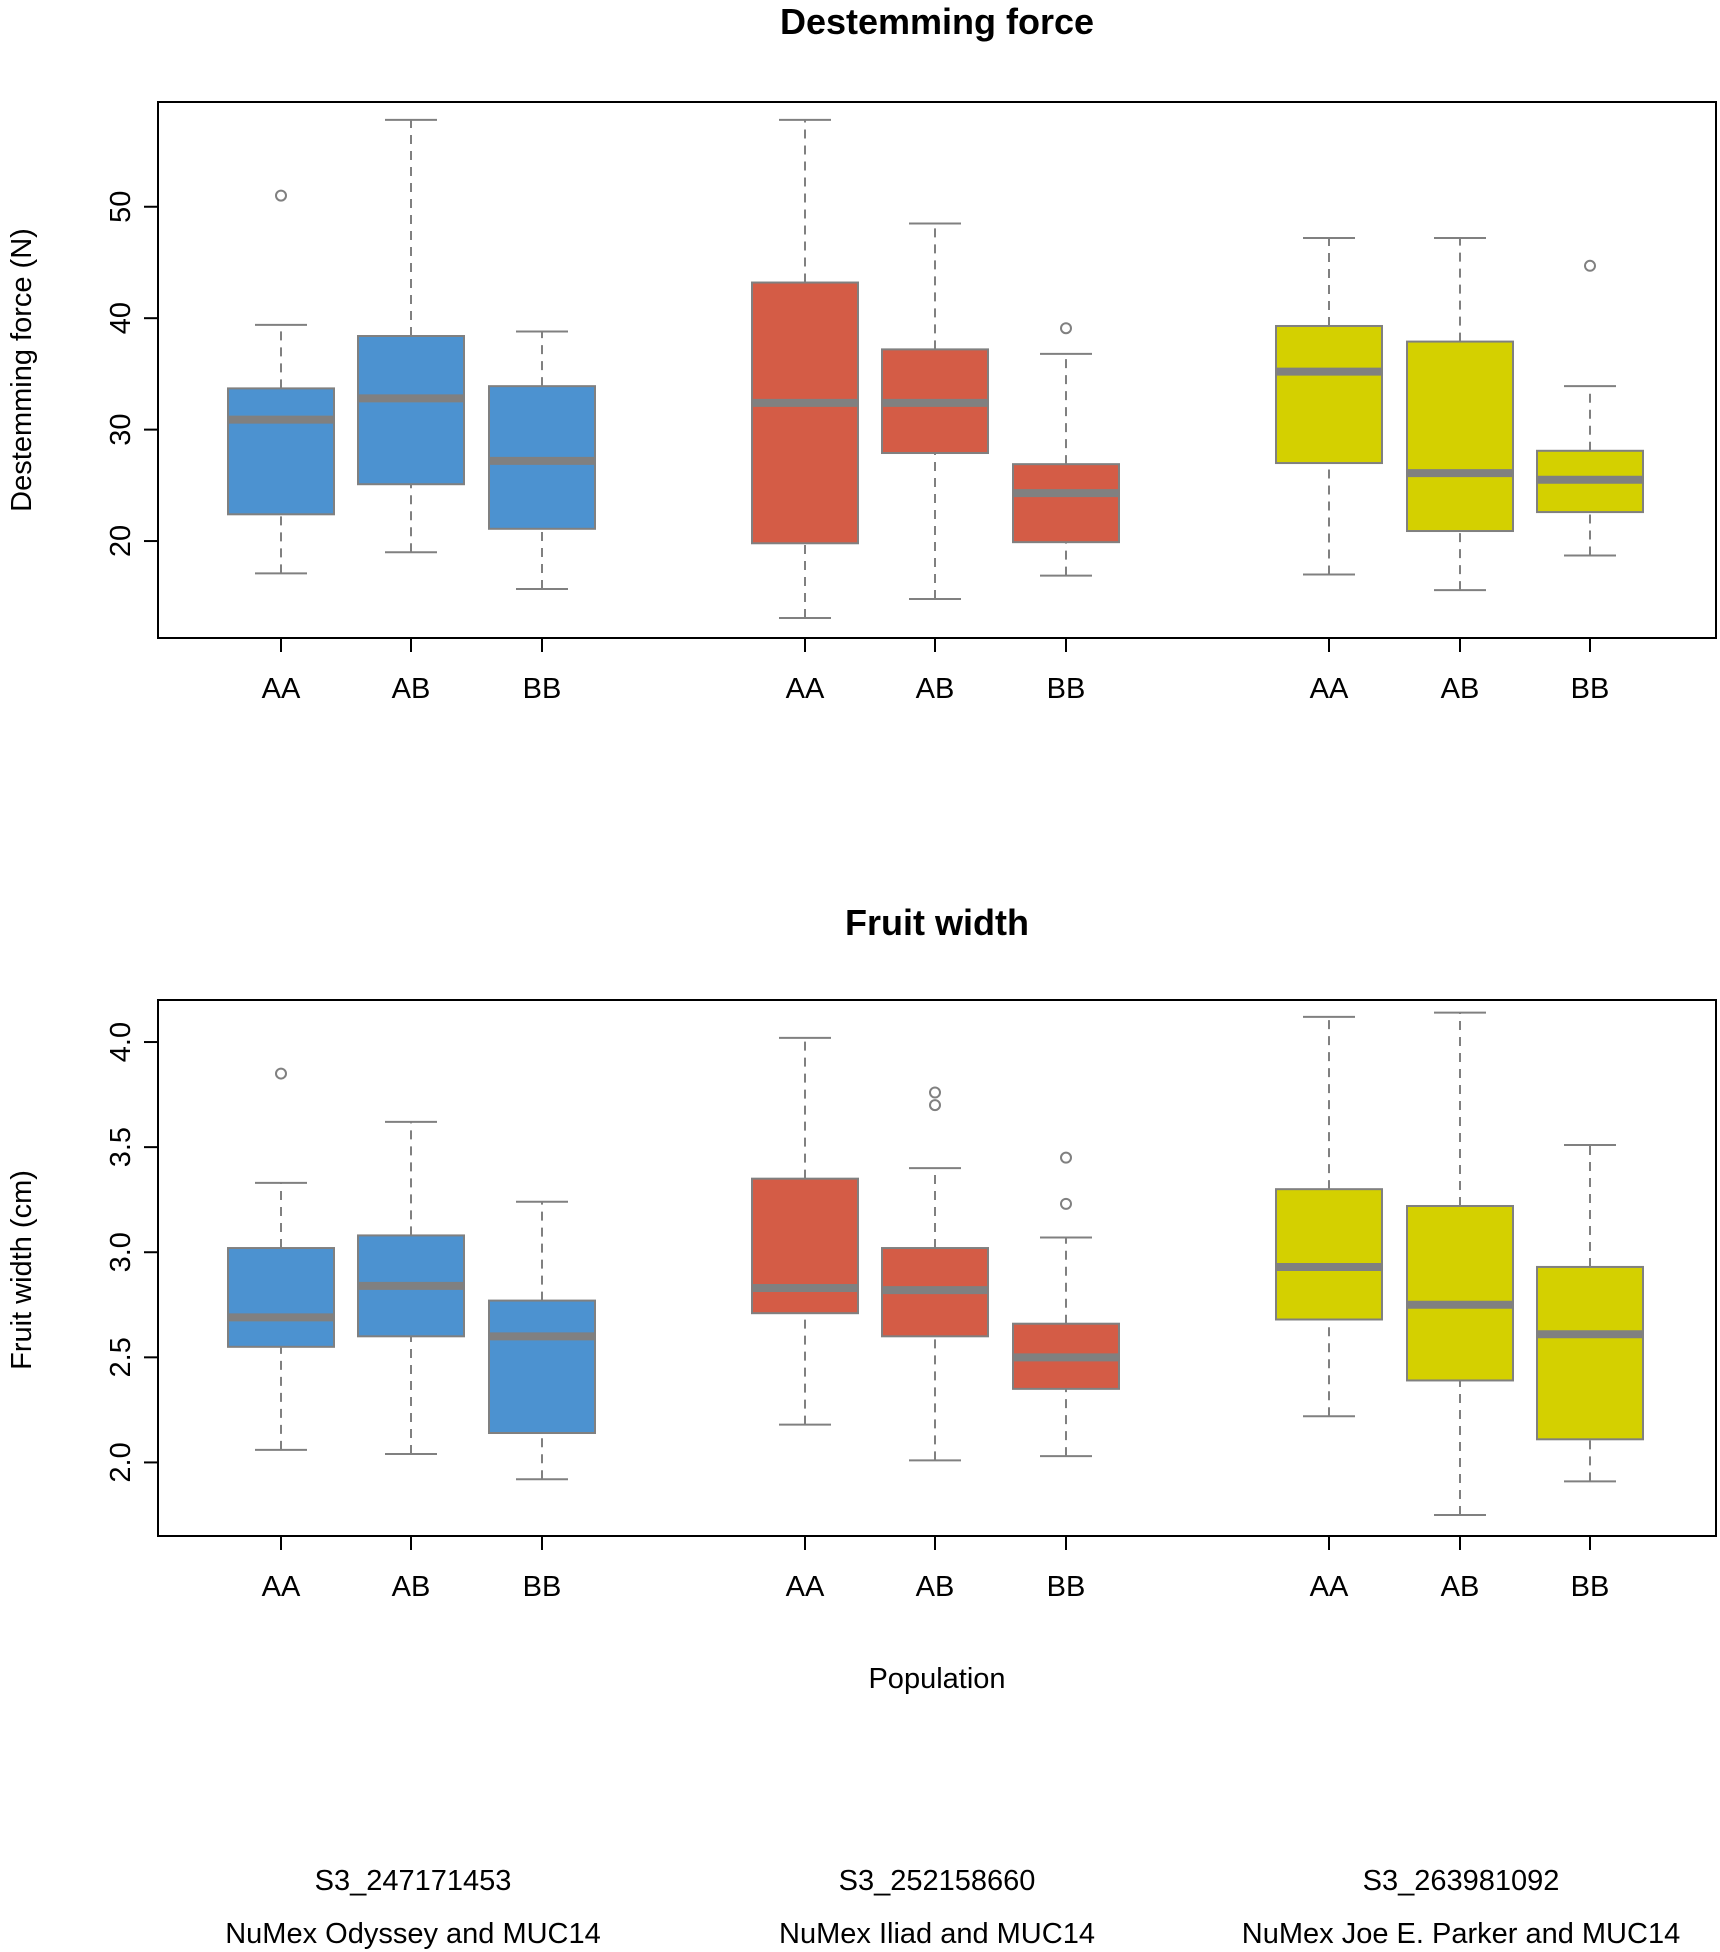 The height and width of the screenshot is (1952, 1720). Describe the element at coordinates (413, 1881) in the screenshot. I see `population-marker-1: S3_247171453` at that location.